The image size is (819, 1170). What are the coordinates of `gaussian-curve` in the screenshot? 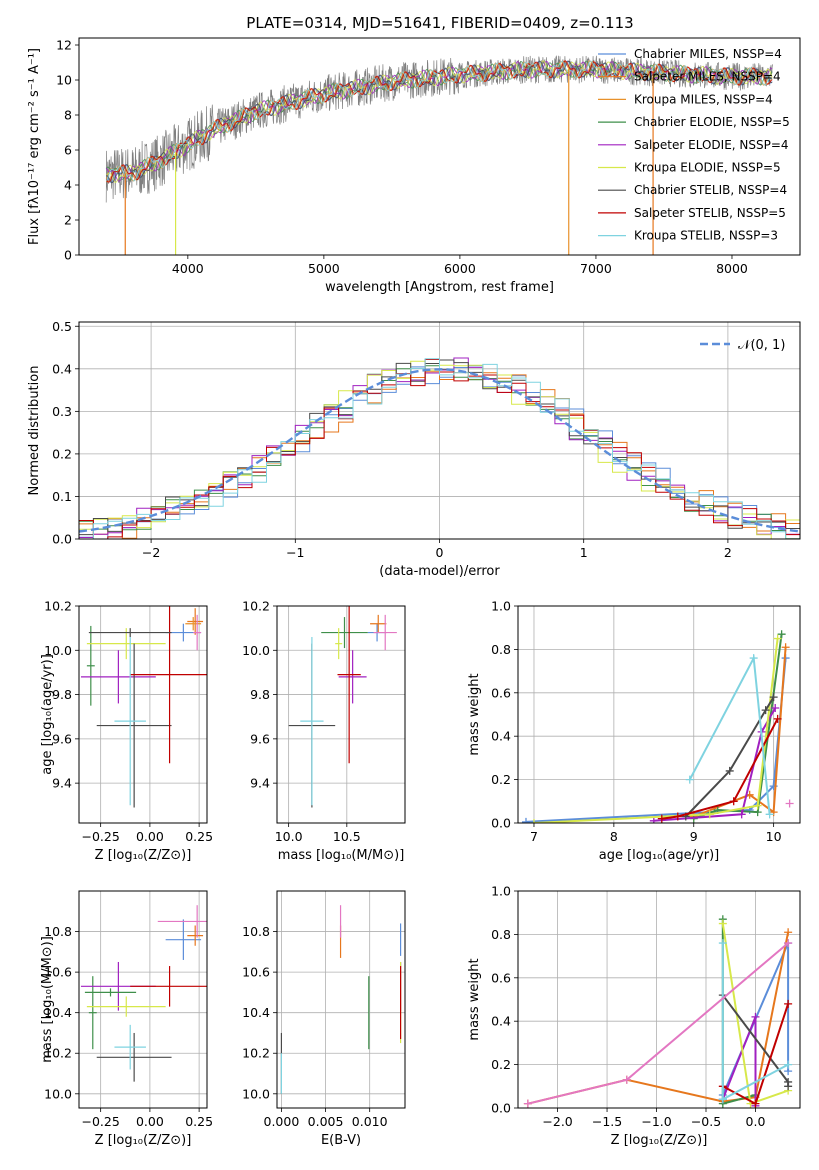 It's located at (439, 450).